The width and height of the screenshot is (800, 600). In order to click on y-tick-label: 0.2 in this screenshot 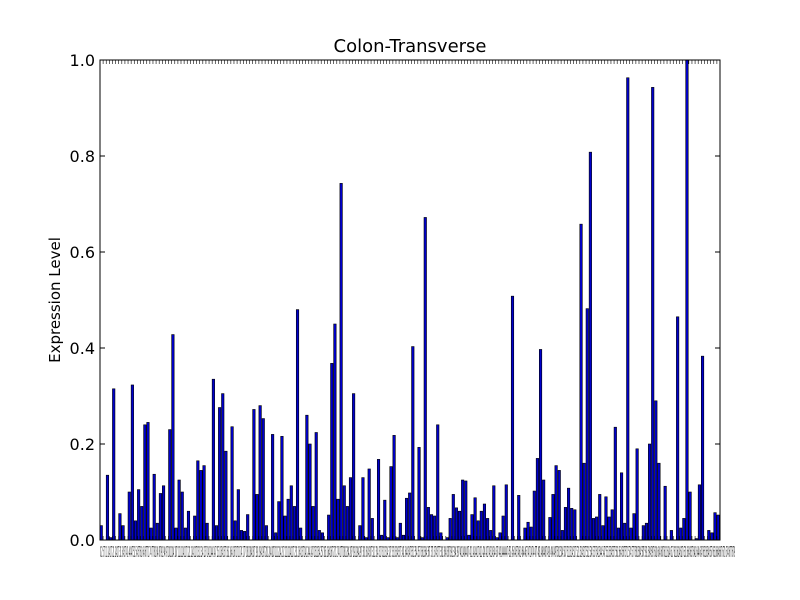, I will do `click(82, 444)`.